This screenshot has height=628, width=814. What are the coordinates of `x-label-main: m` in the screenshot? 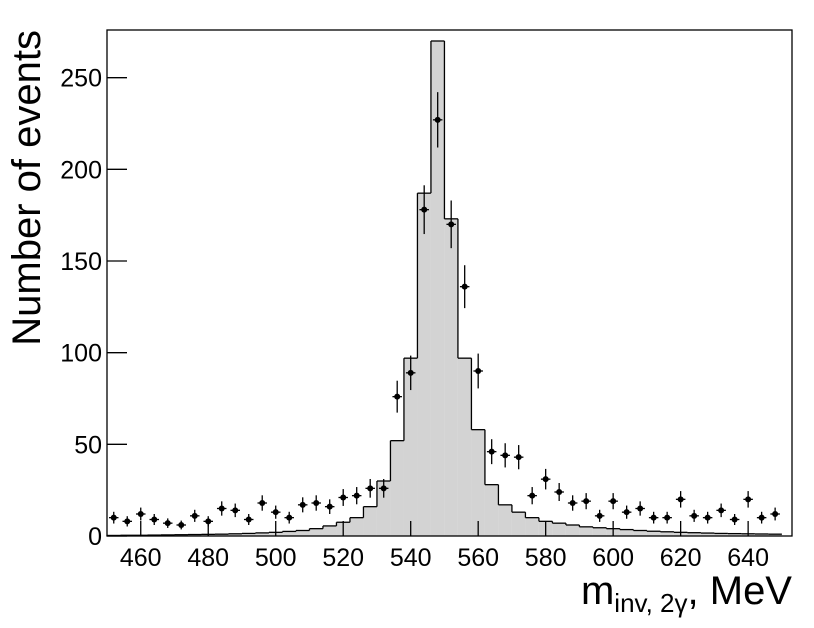 It's located at (597, 591).